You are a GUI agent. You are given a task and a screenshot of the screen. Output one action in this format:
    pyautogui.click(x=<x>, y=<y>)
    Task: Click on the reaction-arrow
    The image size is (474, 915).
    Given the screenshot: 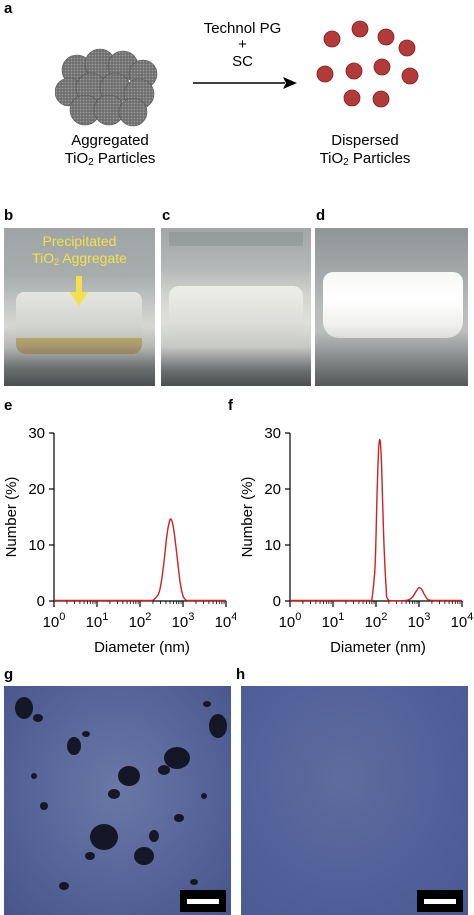 What is the action you would take?
    pyautogui.click(x=245, y=83)
    